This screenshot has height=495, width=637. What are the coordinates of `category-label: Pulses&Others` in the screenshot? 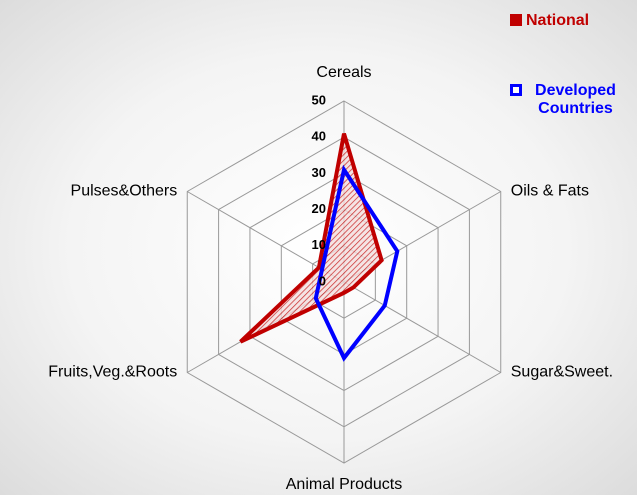 It's located at (124, 191).